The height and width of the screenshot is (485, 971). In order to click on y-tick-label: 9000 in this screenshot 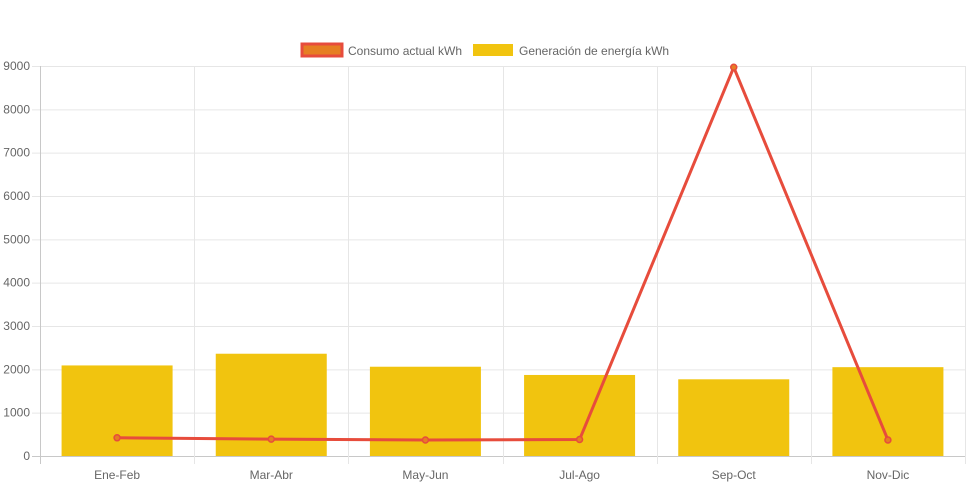, I will do `click(16, 66)`.